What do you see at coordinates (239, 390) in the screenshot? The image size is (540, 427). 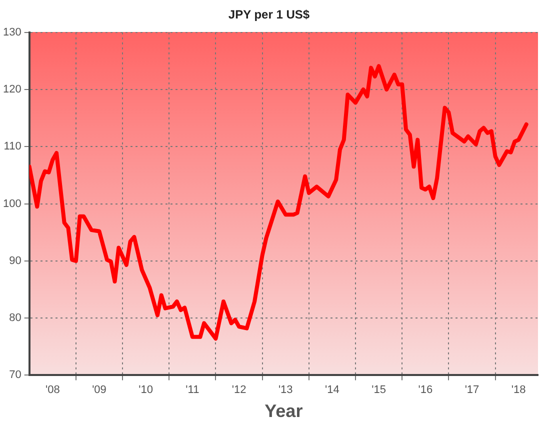 I see `x-tick-label: '12` at bounding box center [239, 390].